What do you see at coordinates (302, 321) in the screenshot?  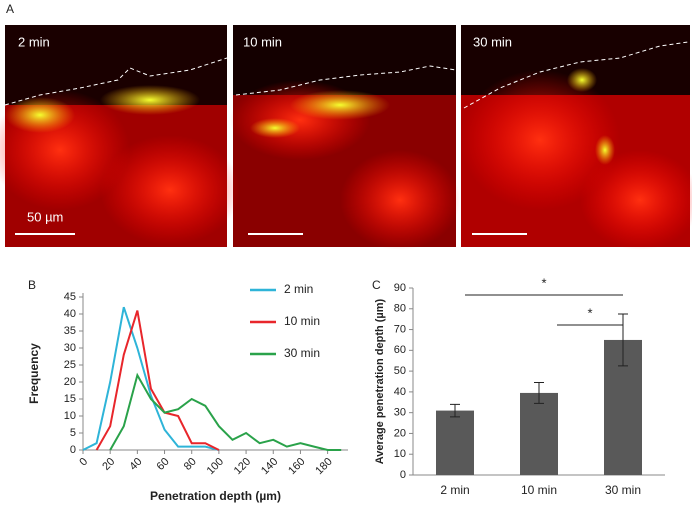 I see `legend-label: 10 min` at bounding box center [302, 321].